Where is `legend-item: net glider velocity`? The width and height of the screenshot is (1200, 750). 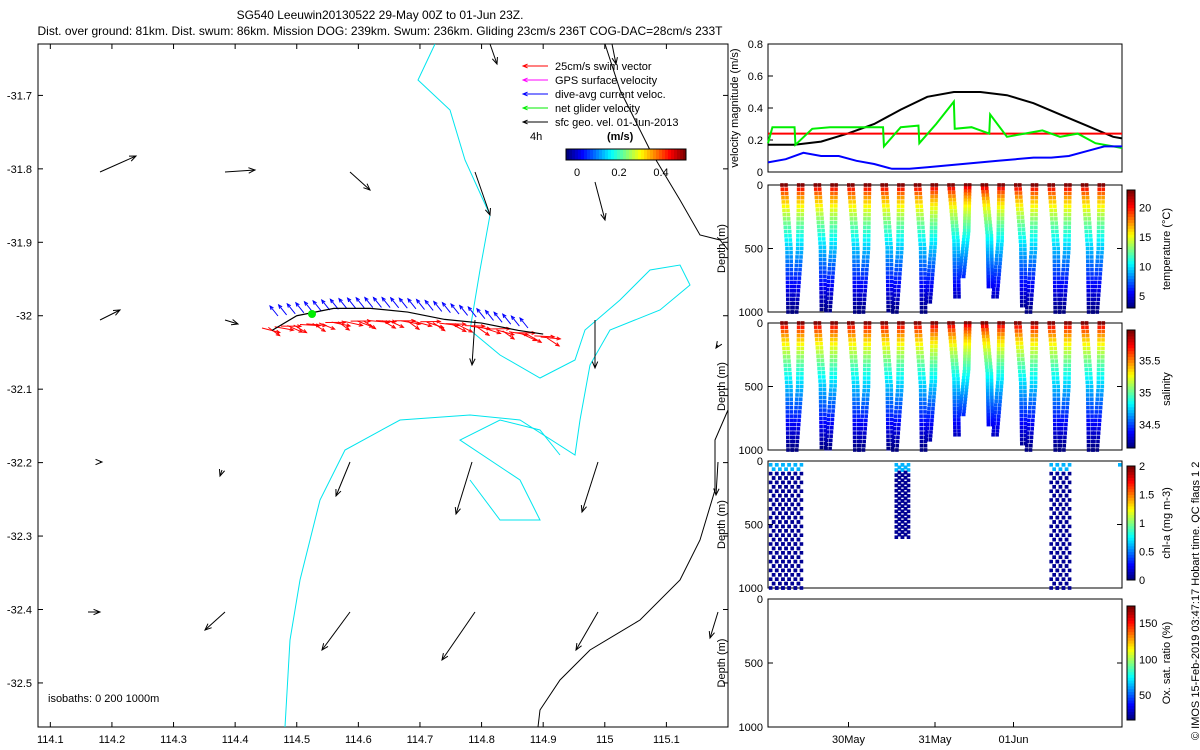 legend-item: net glider velocity is located at coordinates (597, 109).